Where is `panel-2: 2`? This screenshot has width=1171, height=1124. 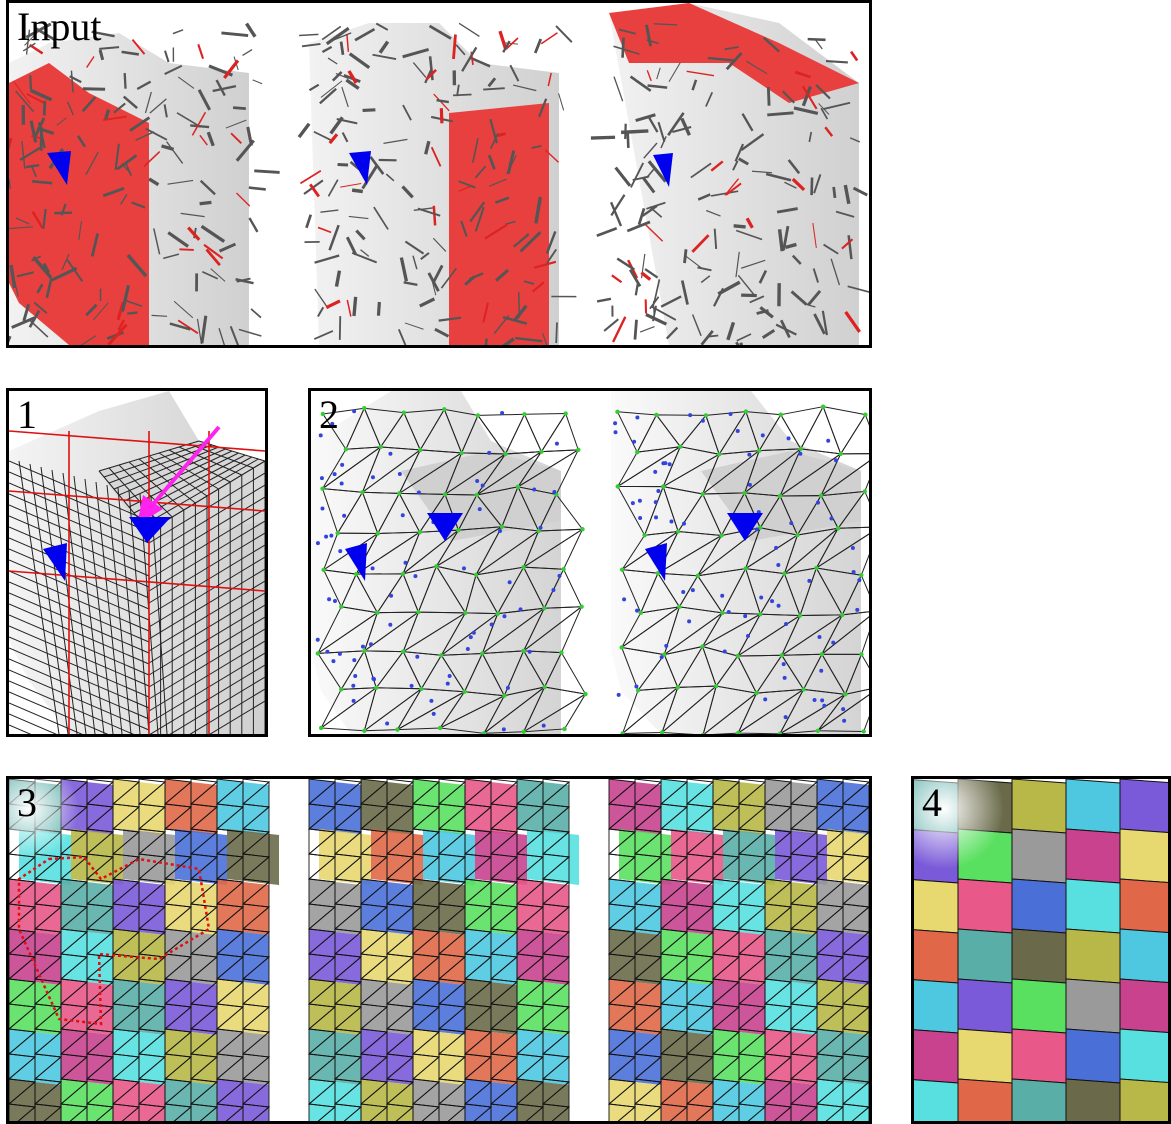 panel-2: 2 is located at coordinates (590, 562).